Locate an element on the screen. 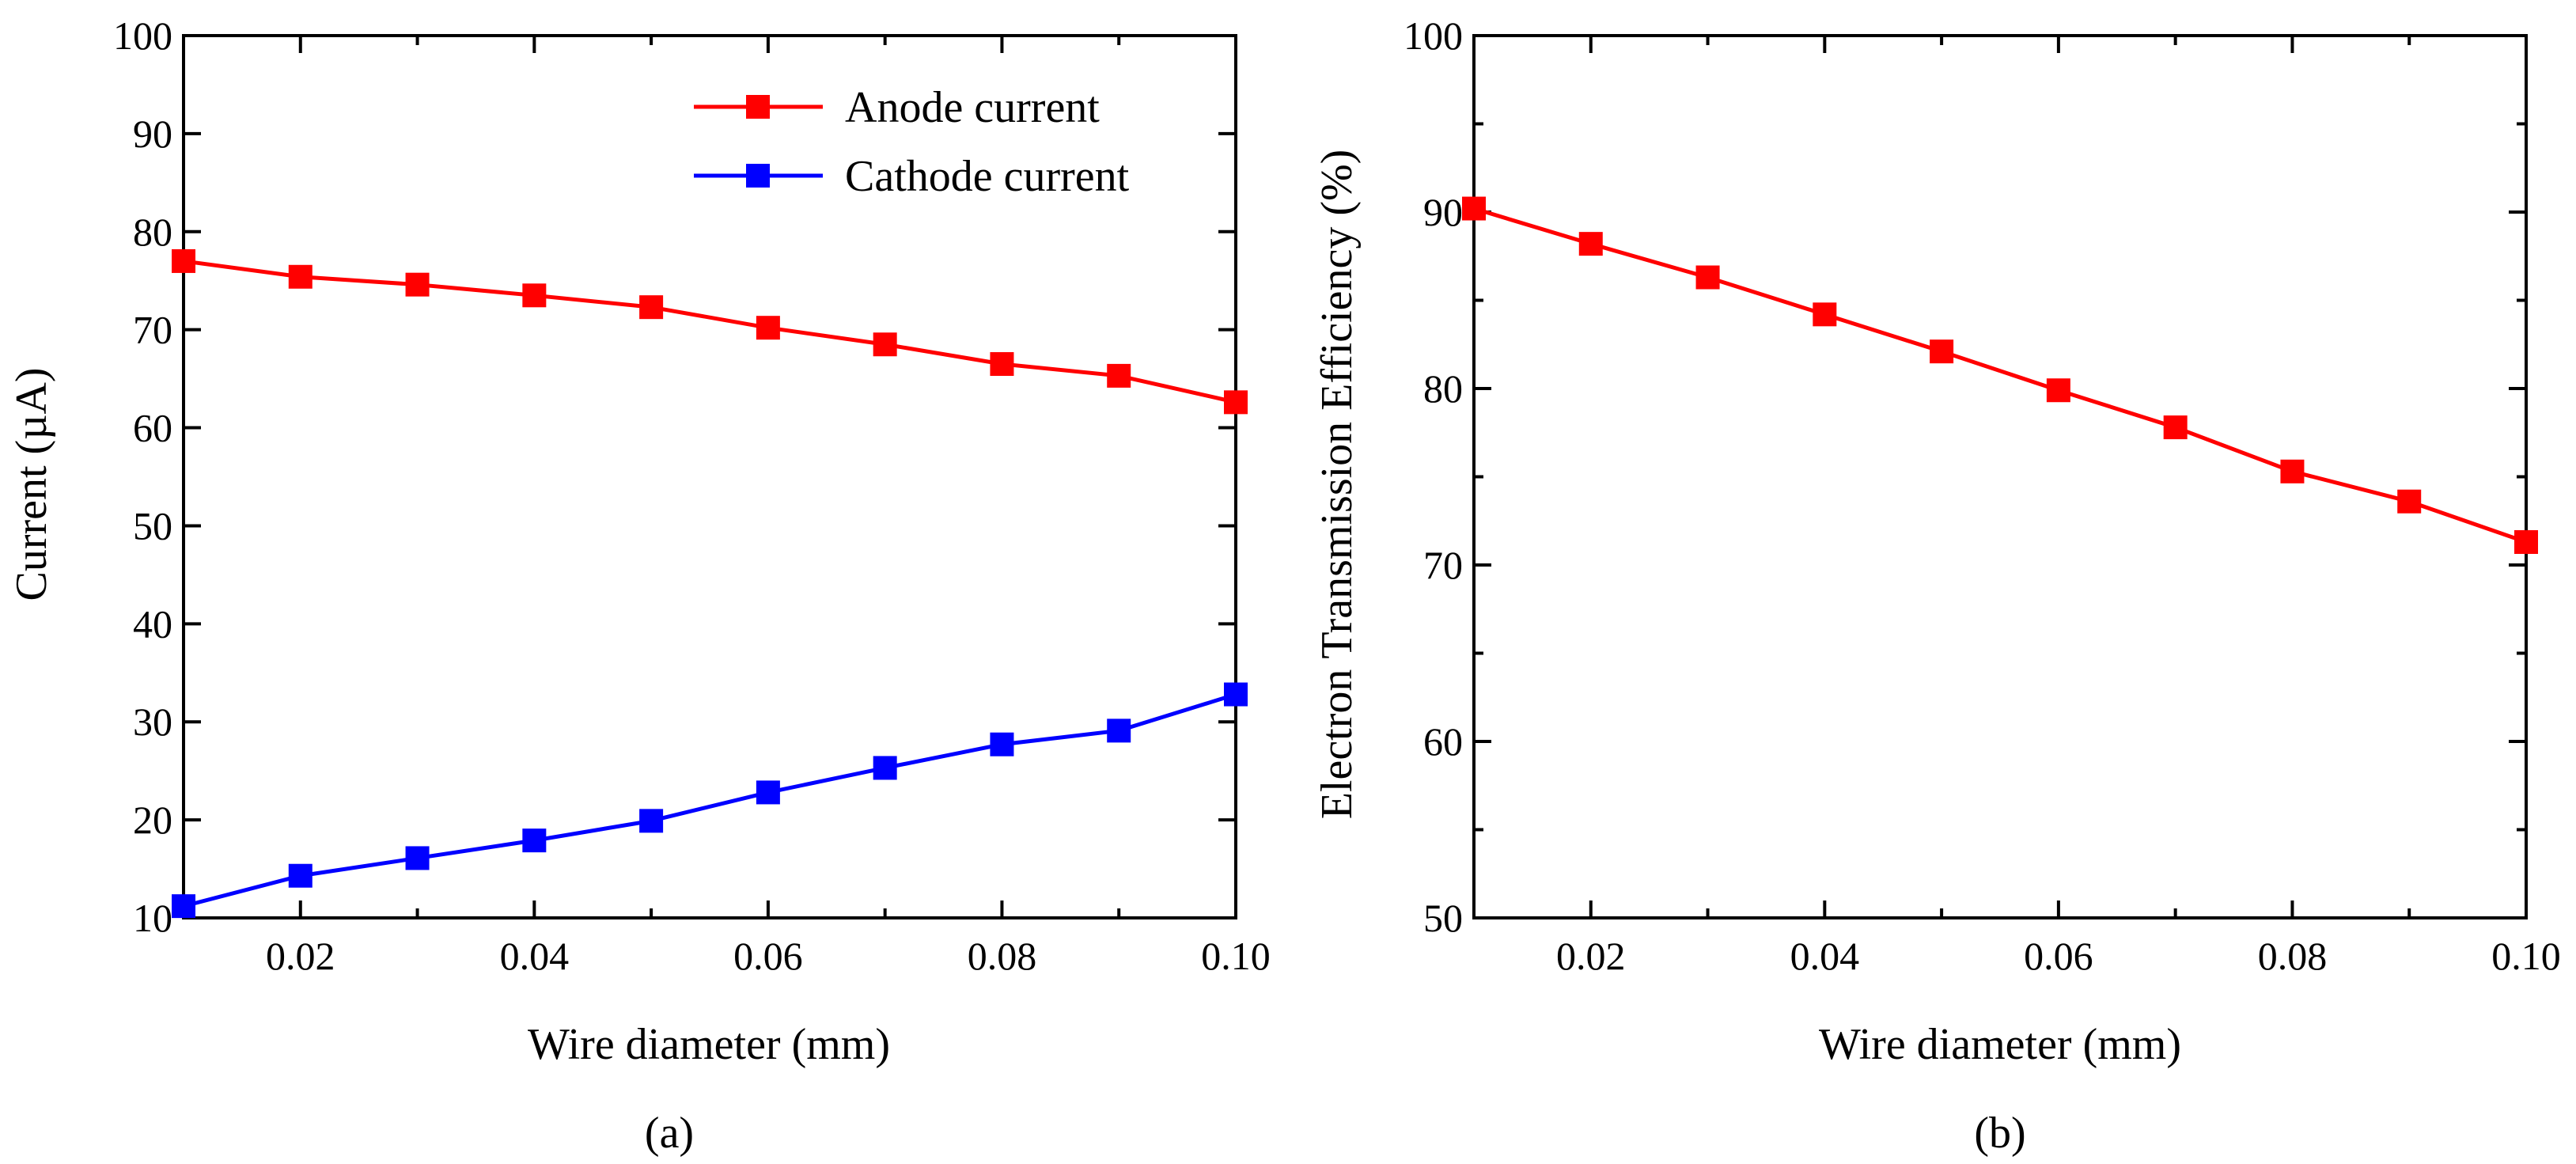 This screenshot has width=2576, height=1164. panel-a-legend-anode-current-label: Anode current is located at coordinates (973, 107).